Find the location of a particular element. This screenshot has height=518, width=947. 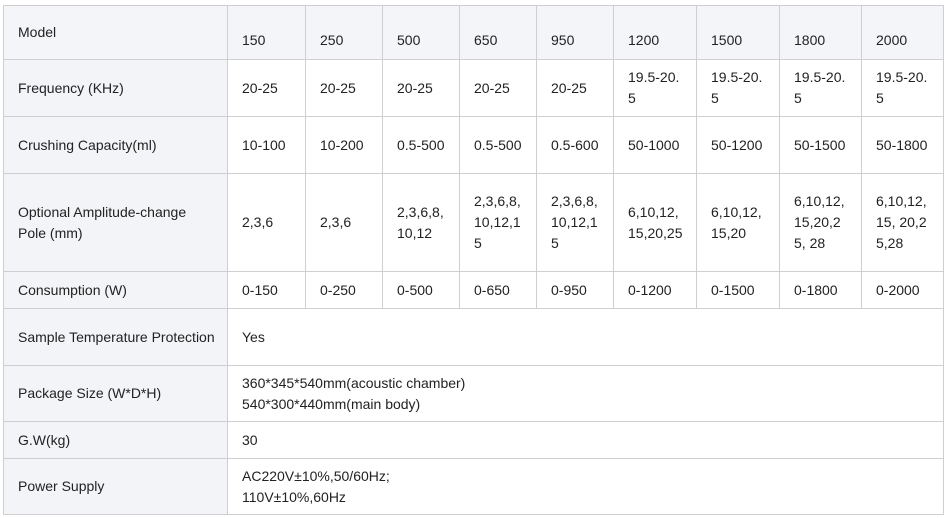

value-cell: 0-950 is located at coordinates (575, 290).